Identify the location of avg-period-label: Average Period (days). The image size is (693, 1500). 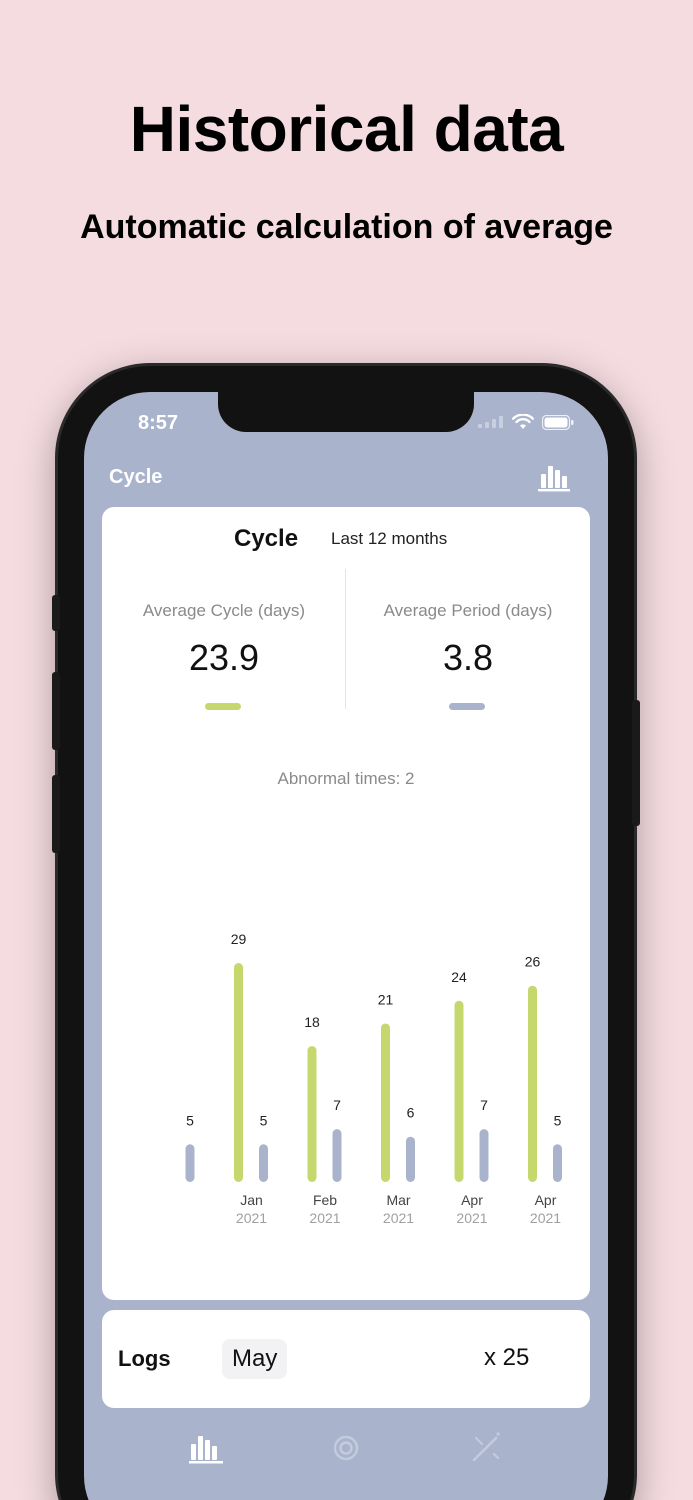
(468, 610).